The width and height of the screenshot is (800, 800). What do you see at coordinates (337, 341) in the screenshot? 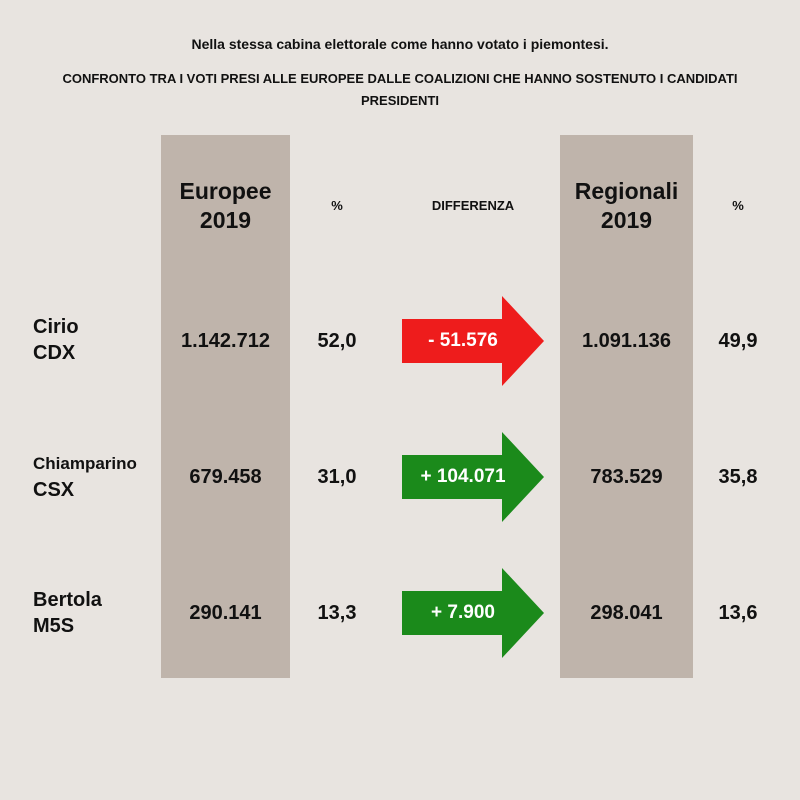
I see `europee-pct-value: 52,0` at bounding box center [337, 341].